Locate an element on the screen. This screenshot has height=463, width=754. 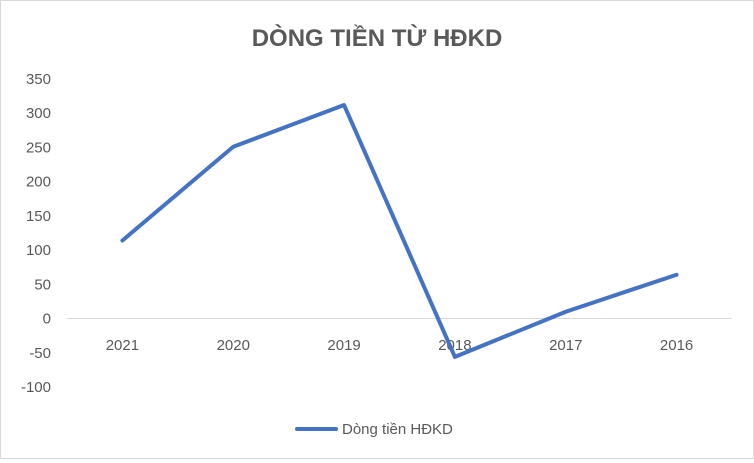
legend: Dòng tiền HĐKD is located at coordinates (375, 429).